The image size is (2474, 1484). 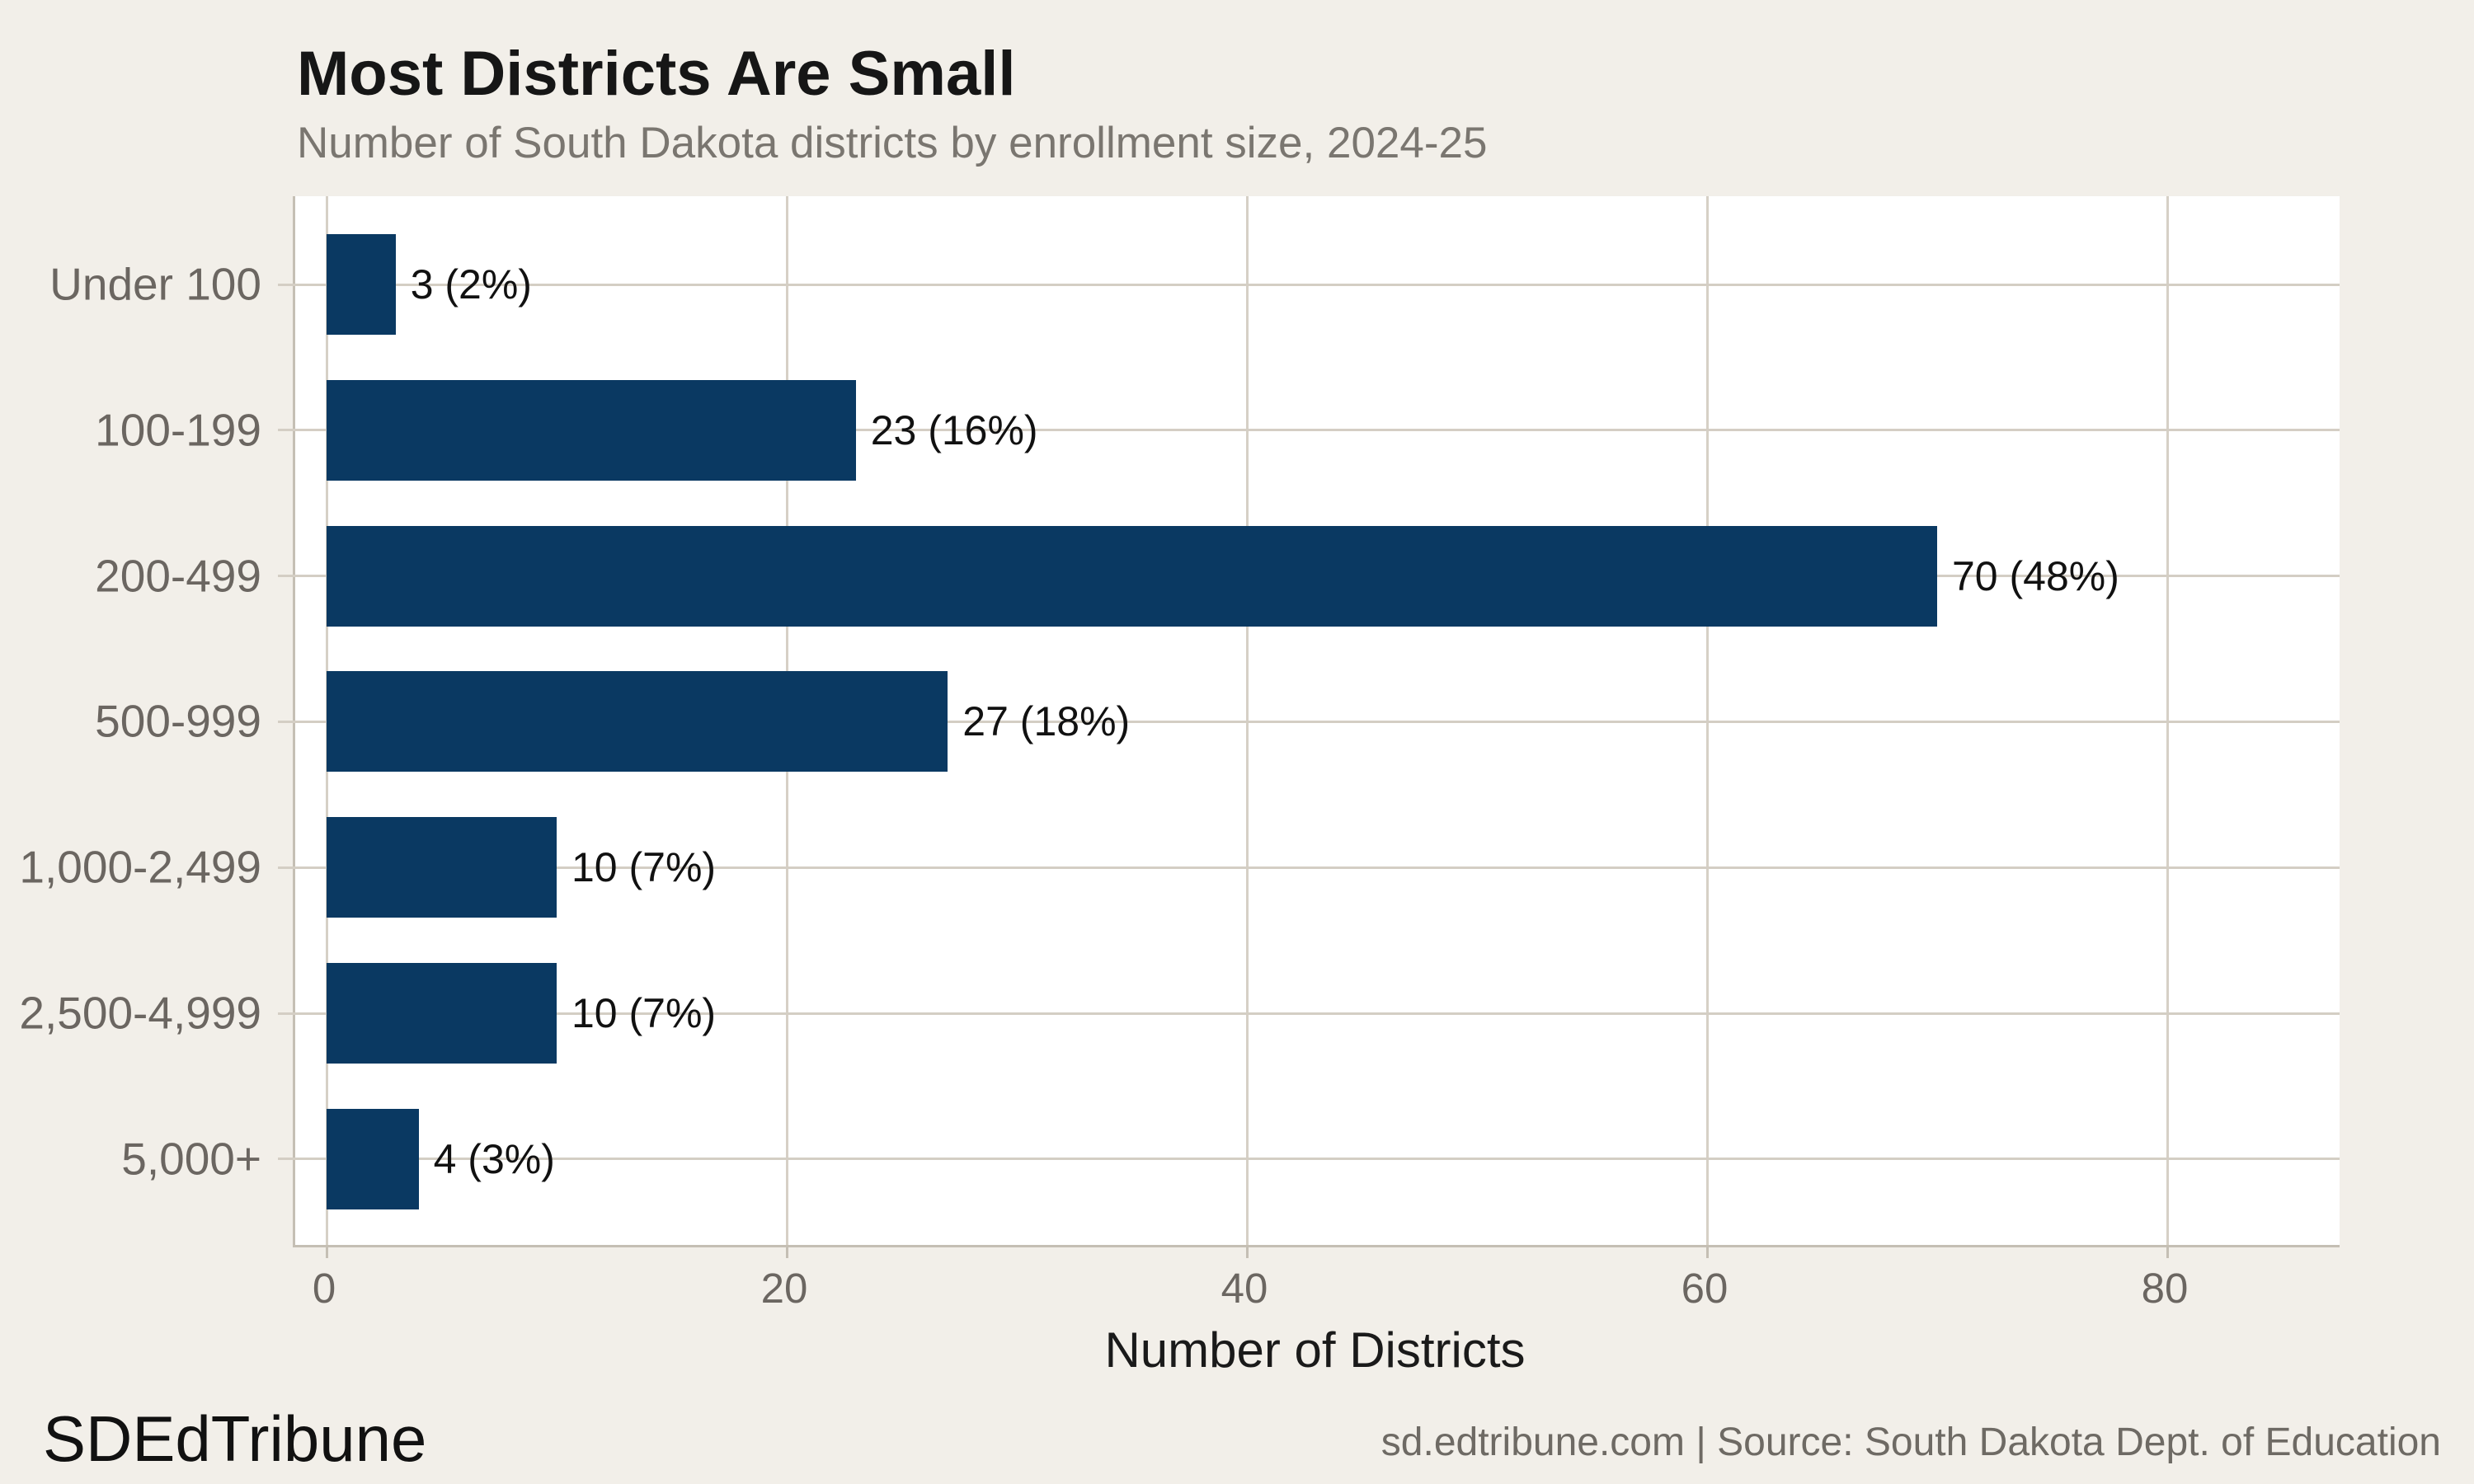 What do you see at coordinates (2165, 1288) in the screenshot?
I see `x-tick-label: 80` at bounding box center [2165, 1288].